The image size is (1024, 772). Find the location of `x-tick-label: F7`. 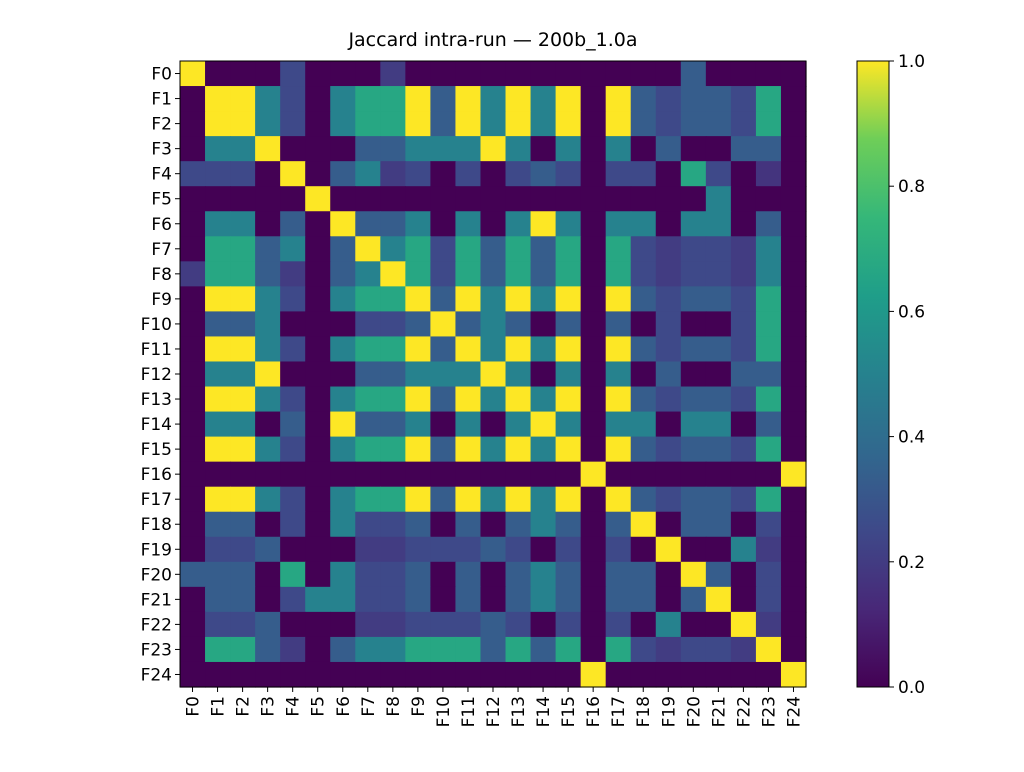

x-tick-label: F7 is located at coordinates (369, 706).